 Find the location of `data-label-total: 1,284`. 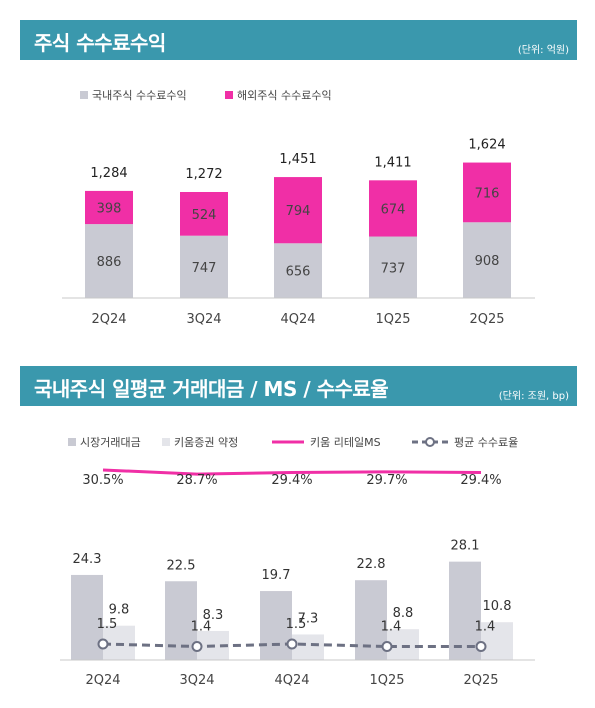

data-label-total: 1,284 is located at coordinates (108, 173).